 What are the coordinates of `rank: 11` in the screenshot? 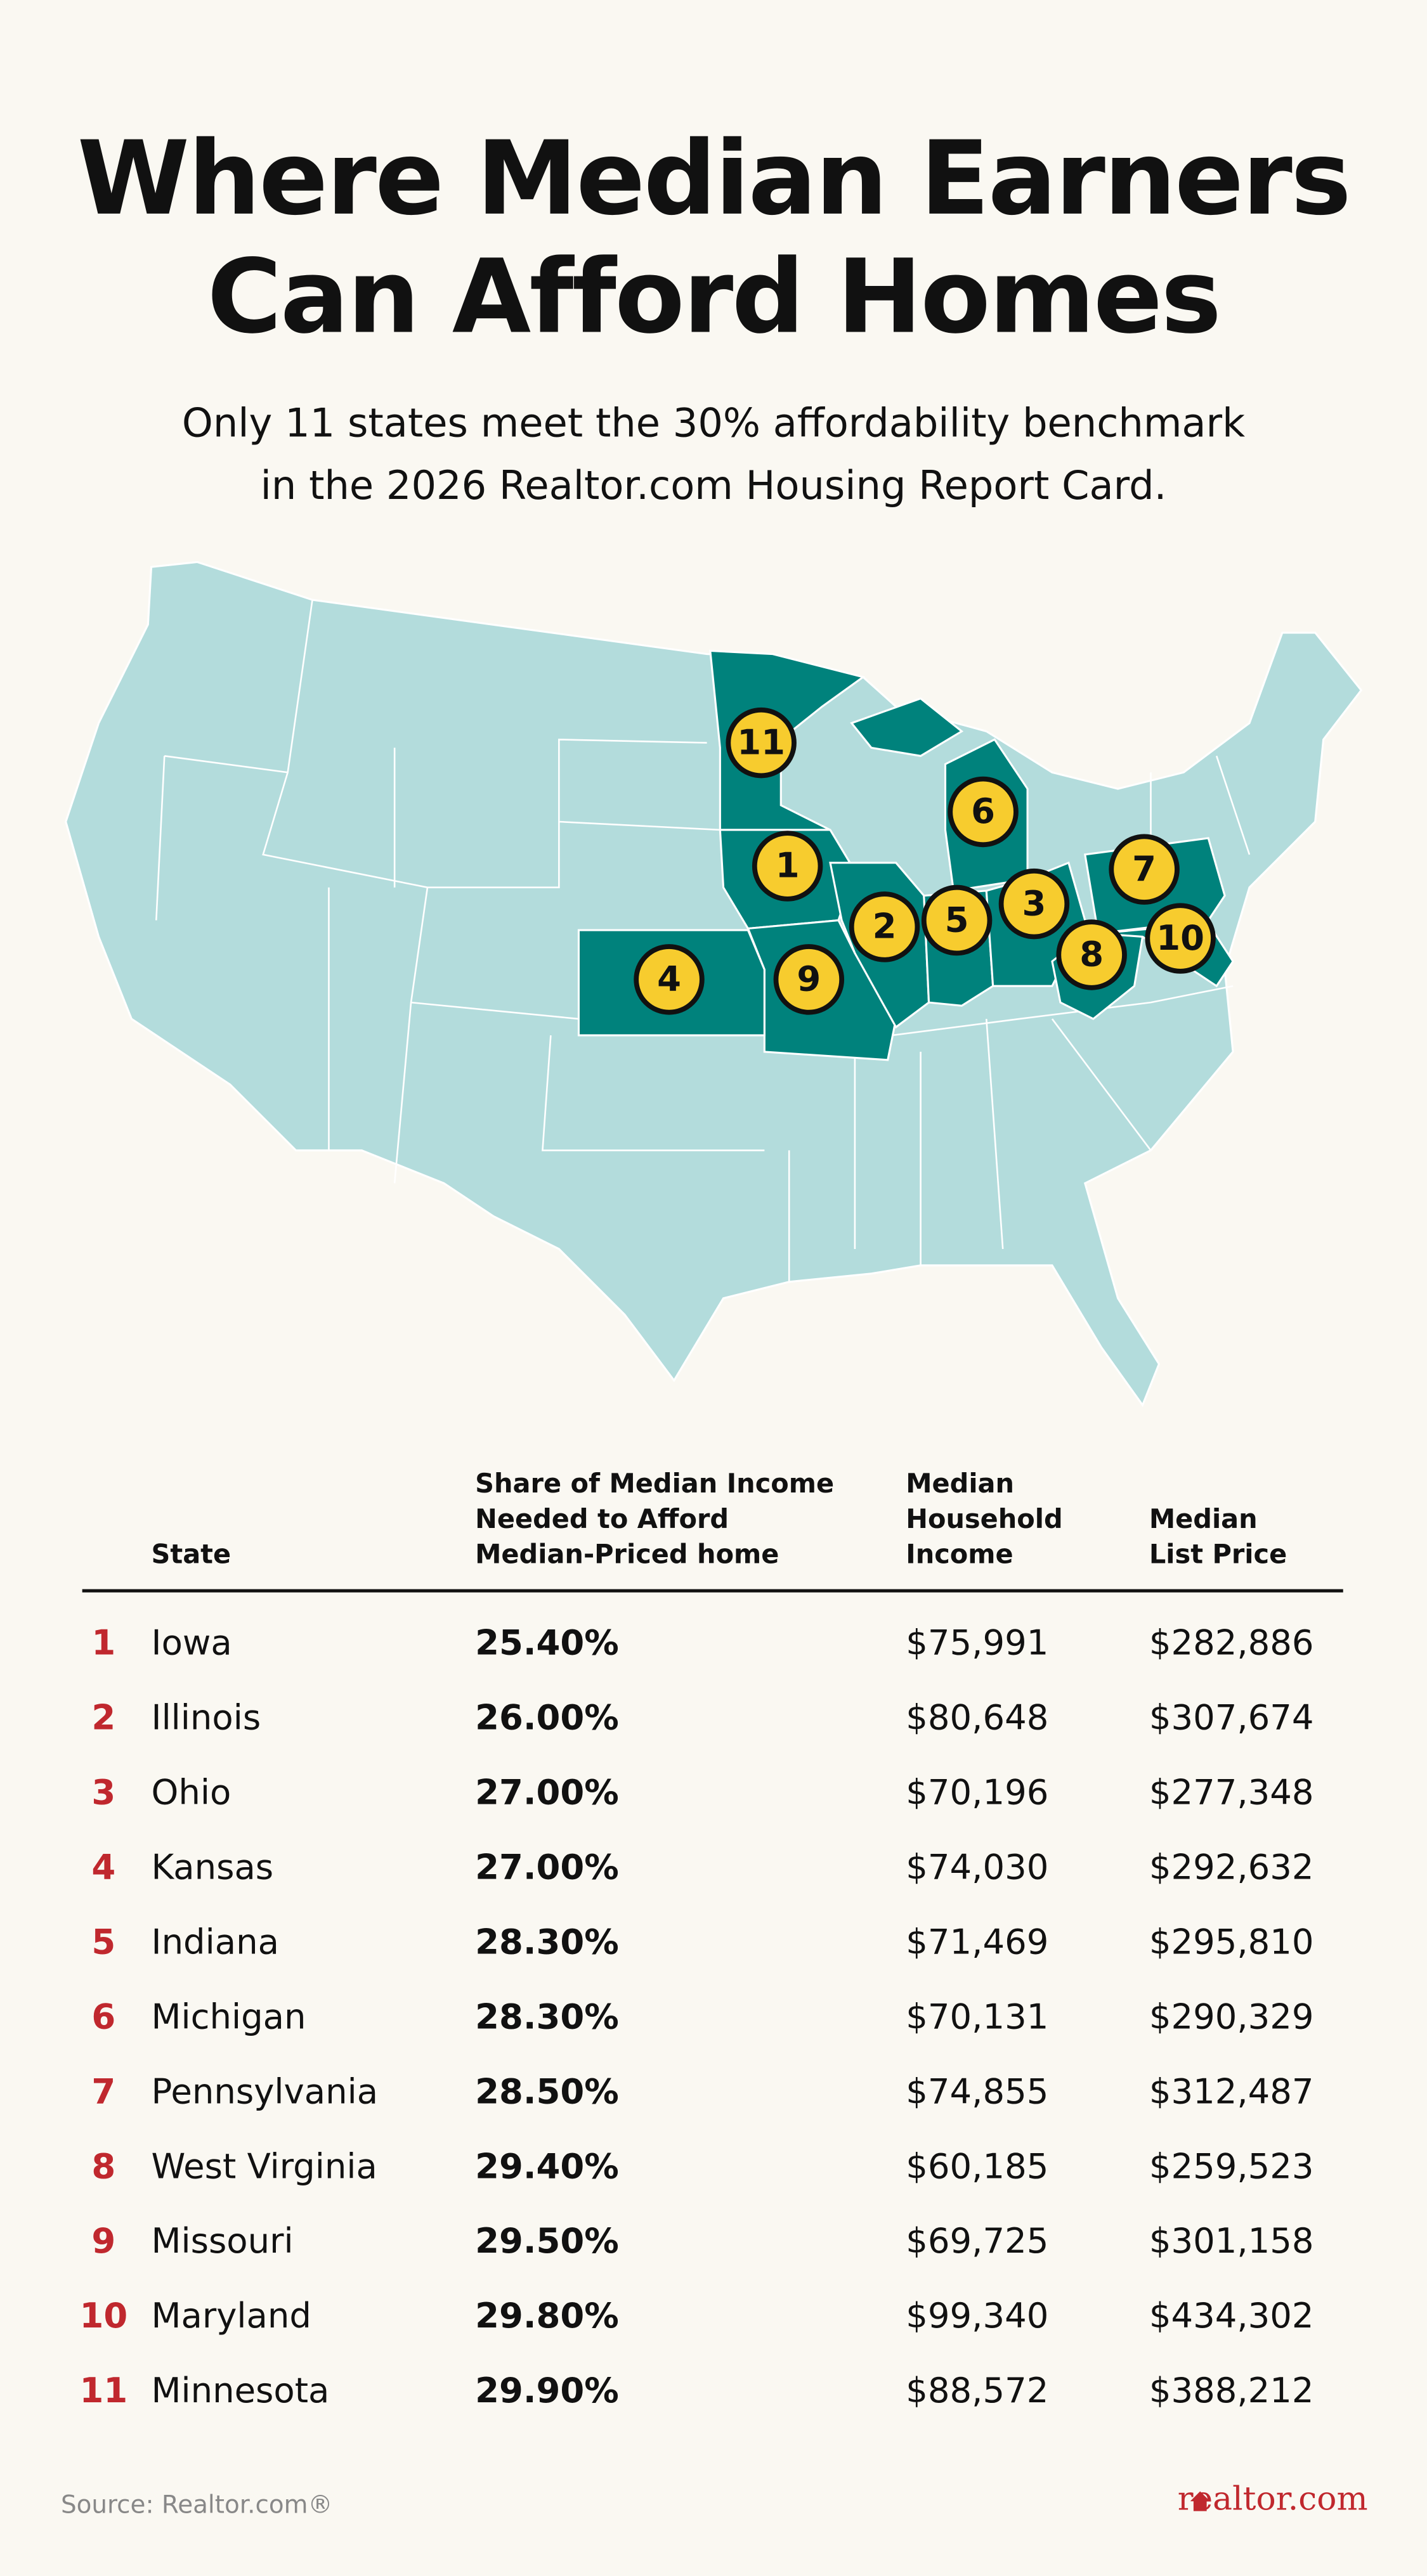 It's located at (103, 2390).